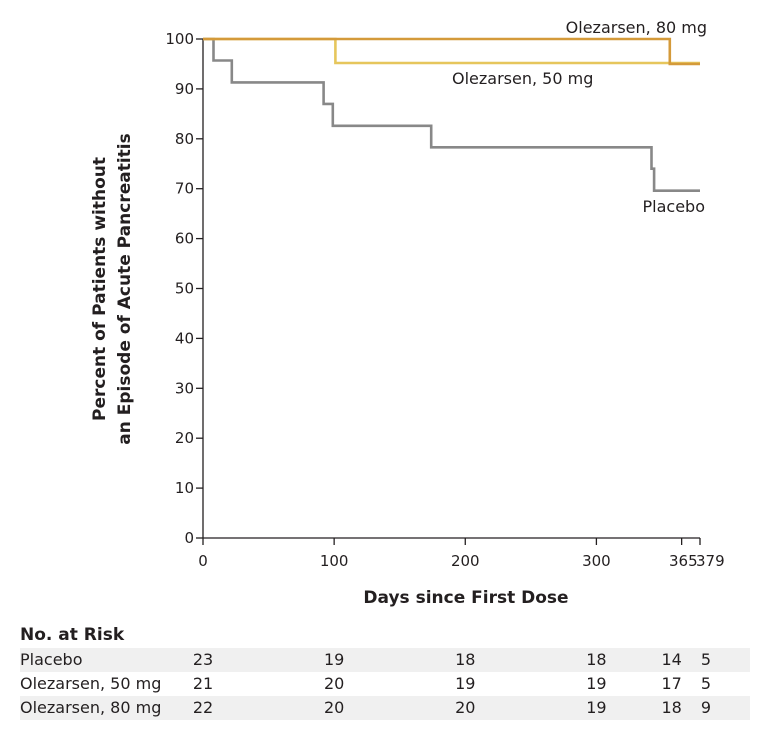 This screenshot has width=757, height=731. Describe the element at coordinates (596, 561) in the screenshot. I see `x-tick-label: 300` at that location.